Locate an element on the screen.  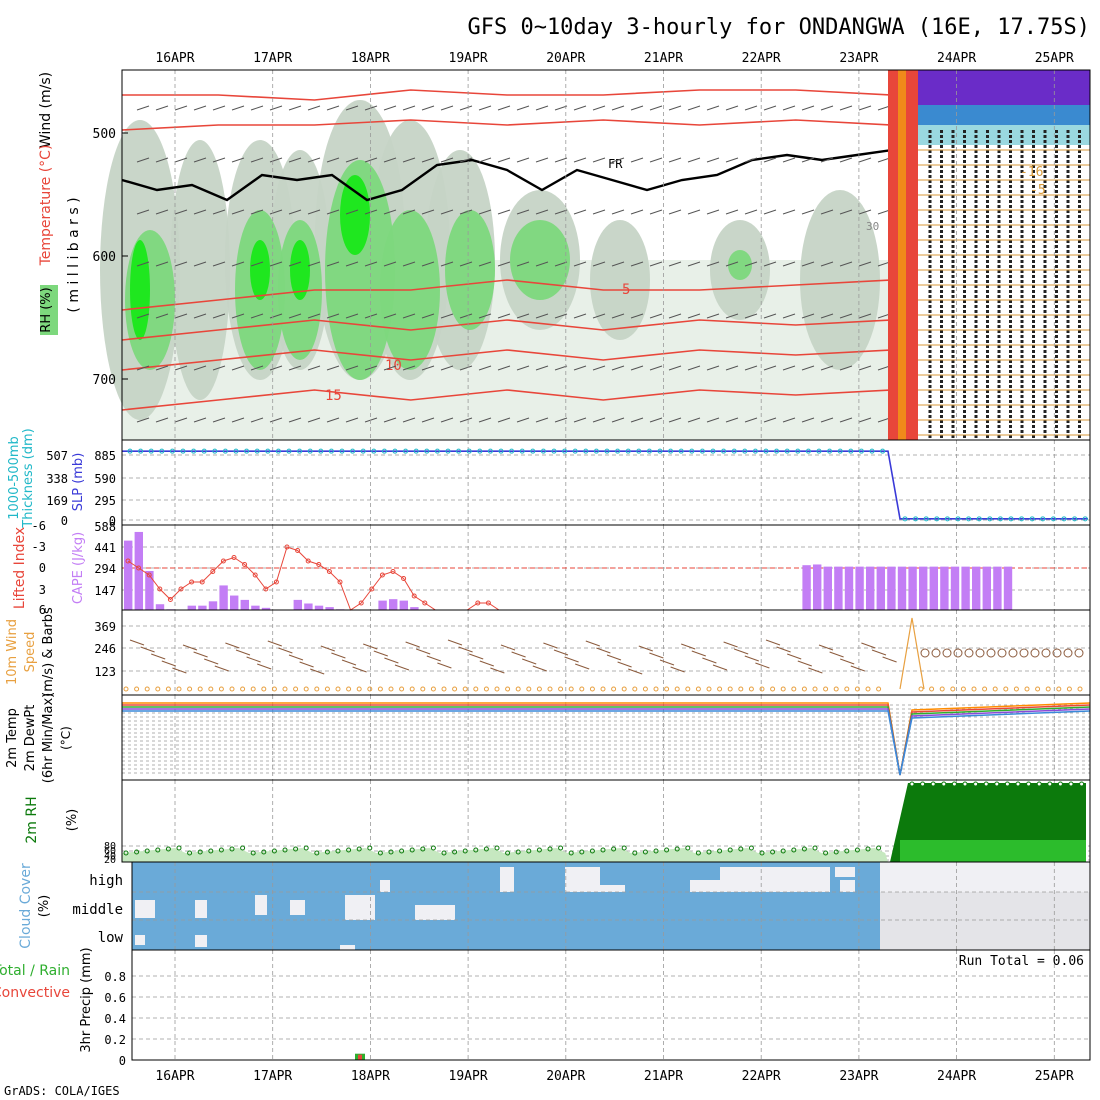
slp-tick-label: 295 is located at coordinates (105, 501).